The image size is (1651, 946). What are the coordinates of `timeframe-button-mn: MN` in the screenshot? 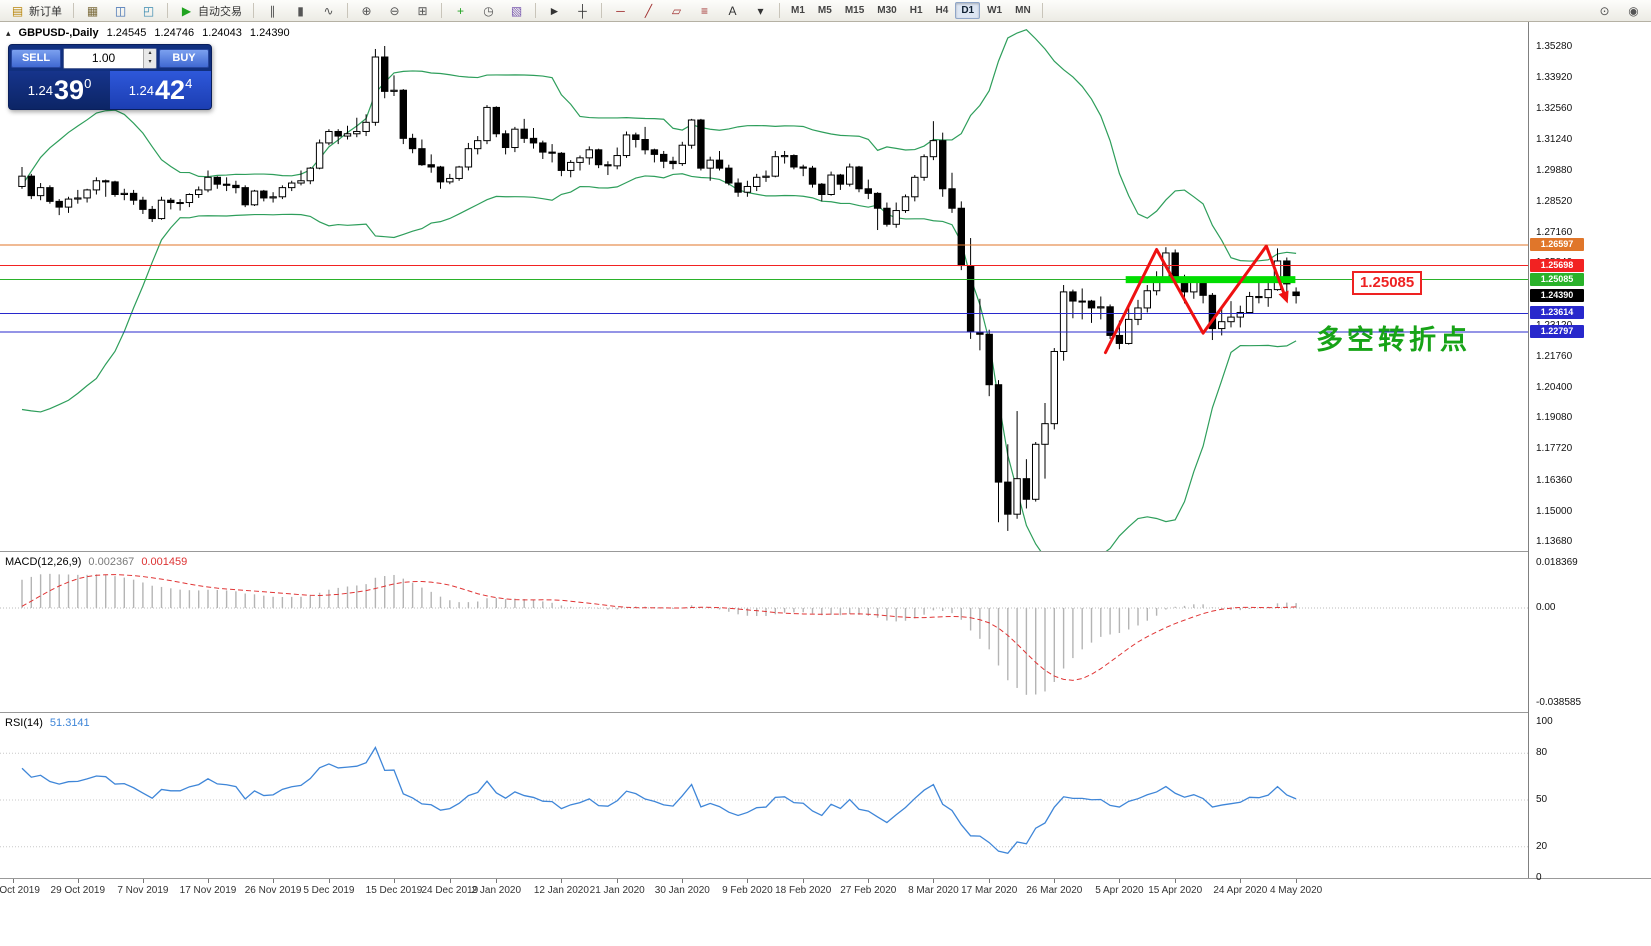 It's located at (1023, 10).